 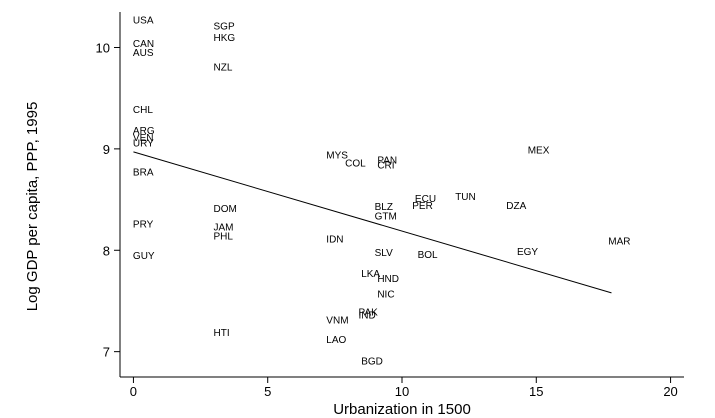 What do you see at coordinates (384, 253) in the screenshot?
I see `point-label-slv: SLV` at bounding box center [384, 253].